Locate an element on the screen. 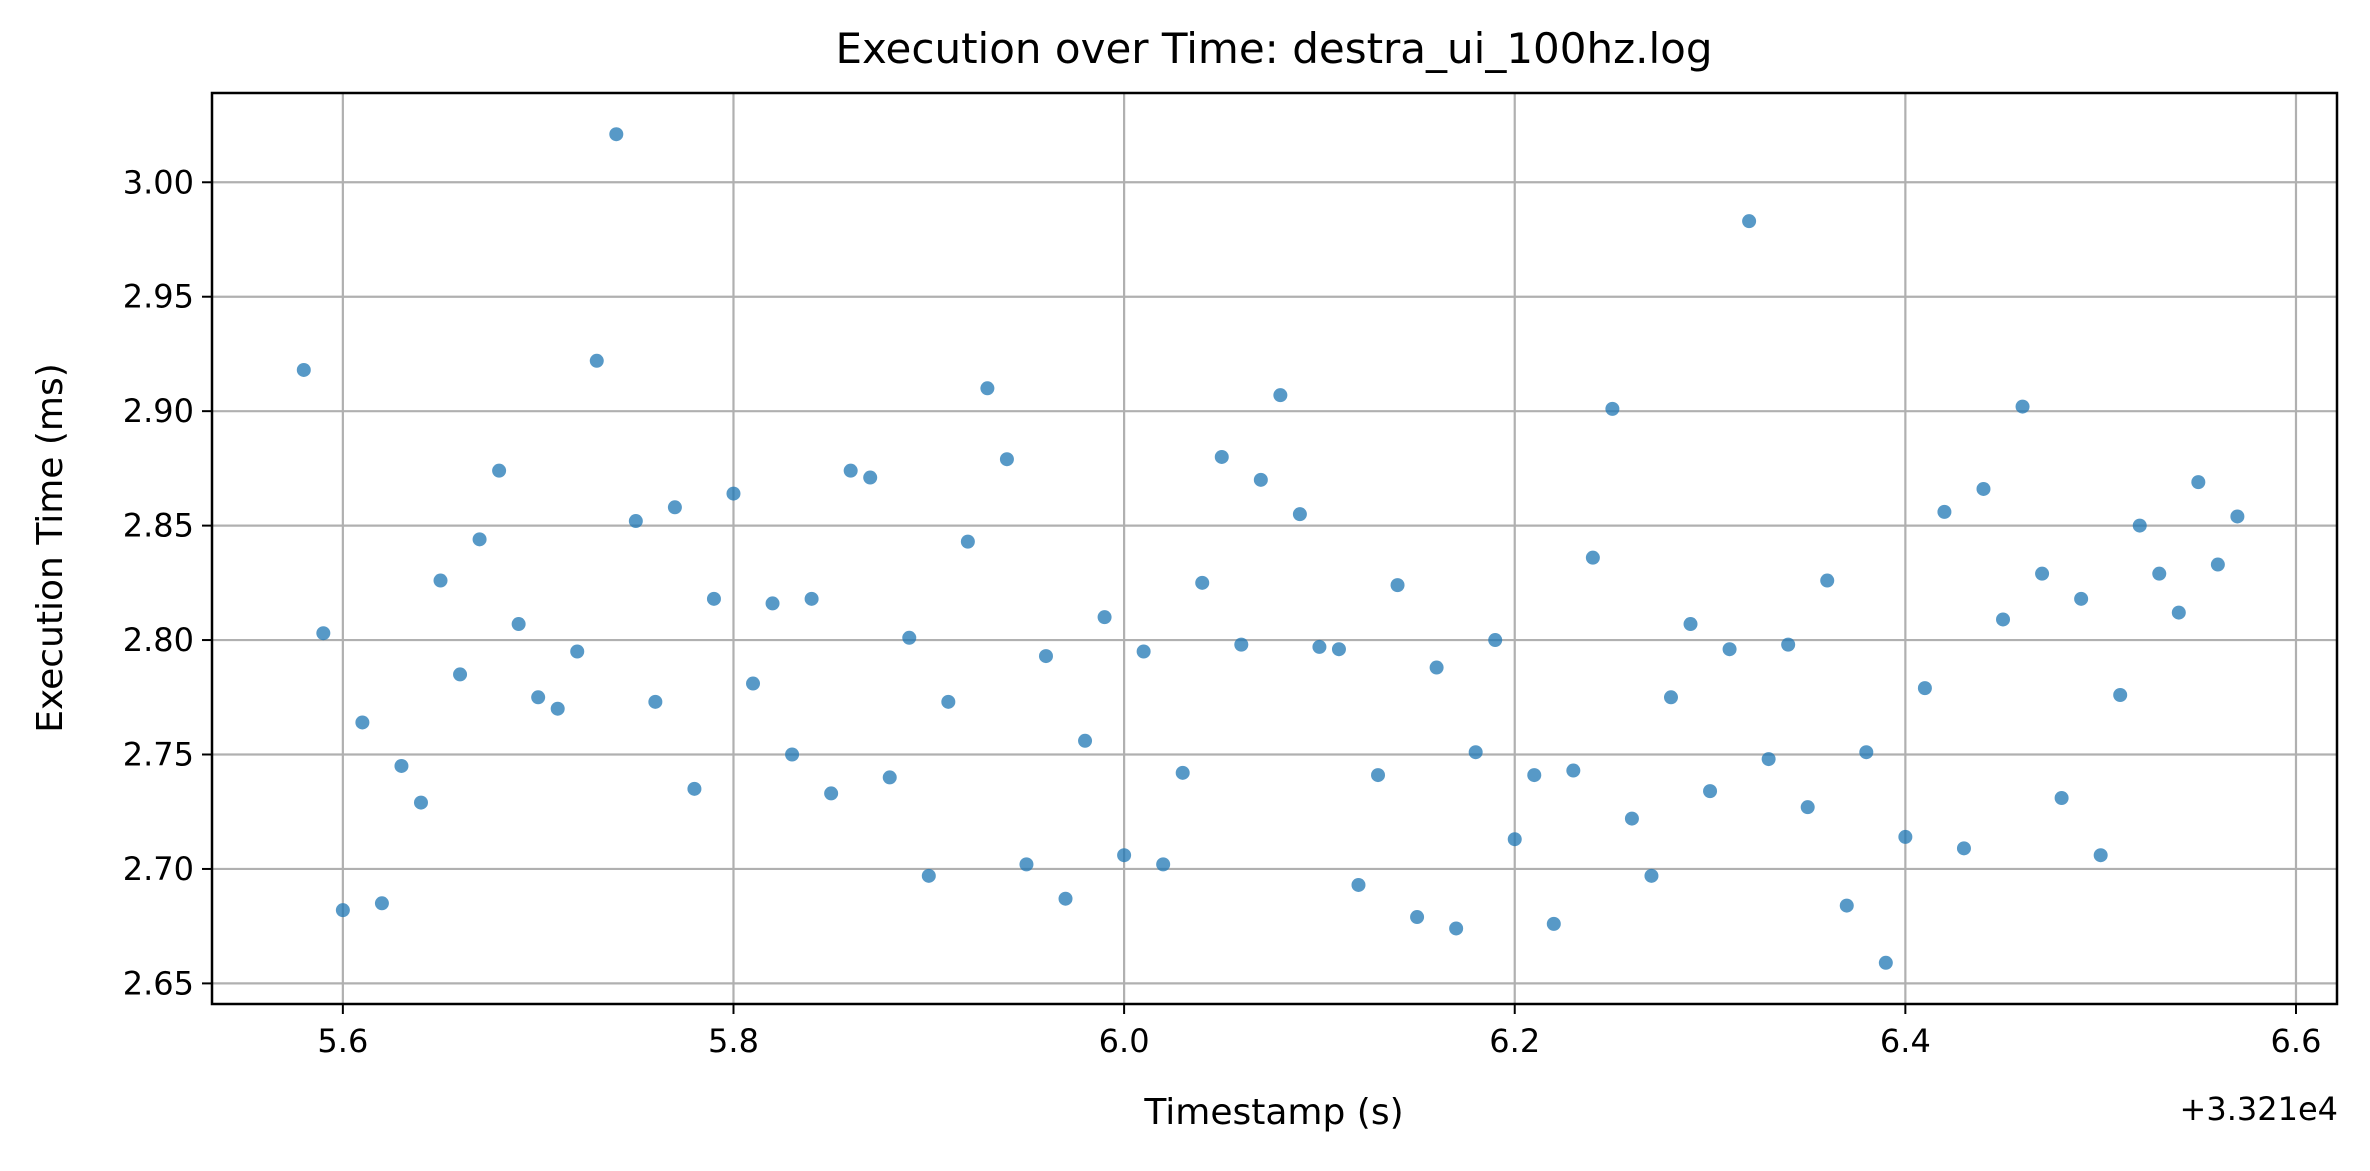 The image size is (2370, 1171). y-tick-label: 2.90 is located at coordinates (158, 411).